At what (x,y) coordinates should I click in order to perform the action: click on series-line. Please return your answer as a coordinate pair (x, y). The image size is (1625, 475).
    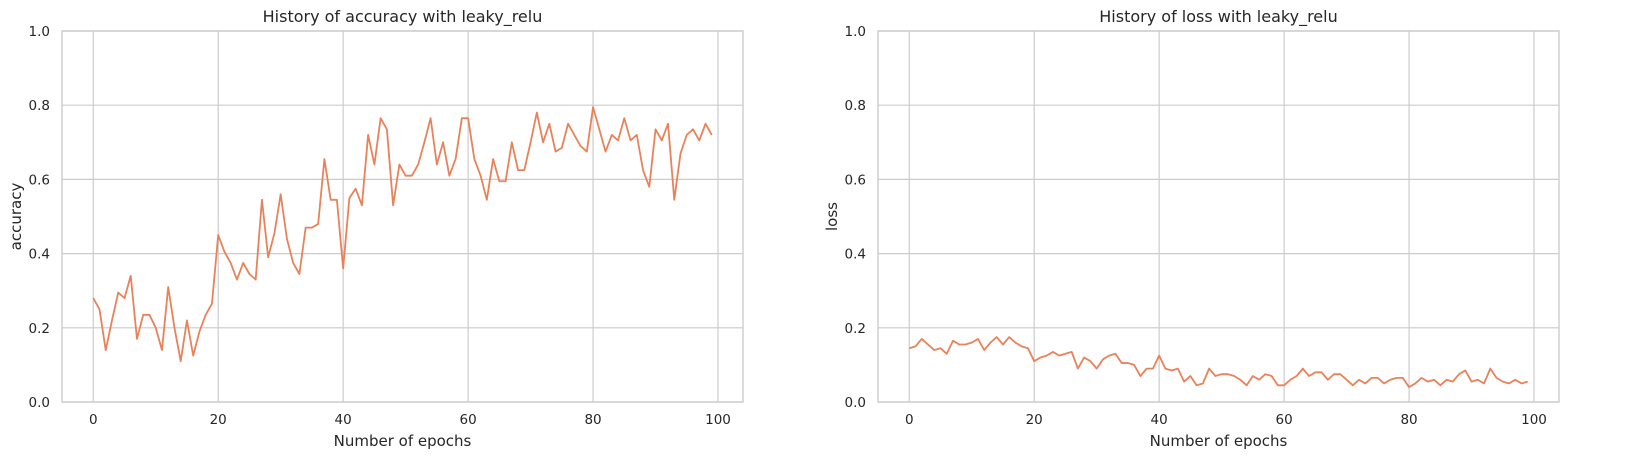
    Looking at the image, I should click on (1218, 362).